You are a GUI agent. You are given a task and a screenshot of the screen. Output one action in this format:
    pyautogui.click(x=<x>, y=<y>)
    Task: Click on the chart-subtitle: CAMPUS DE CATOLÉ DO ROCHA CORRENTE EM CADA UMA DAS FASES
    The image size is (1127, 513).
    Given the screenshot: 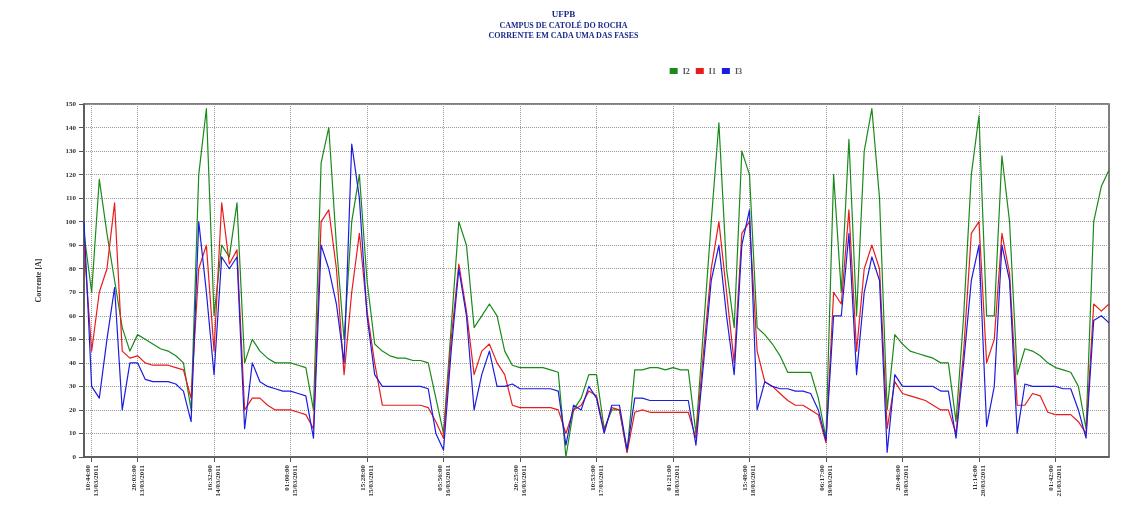 What is the action you would take?
    pyautogui.click(x=563, y=29)
    